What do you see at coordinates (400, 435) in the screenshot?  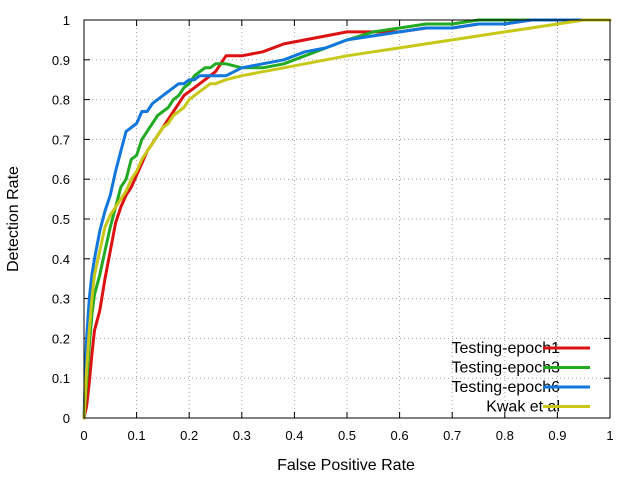 I see `x-tick-label: 0.6` at bounding box center [400, 435].